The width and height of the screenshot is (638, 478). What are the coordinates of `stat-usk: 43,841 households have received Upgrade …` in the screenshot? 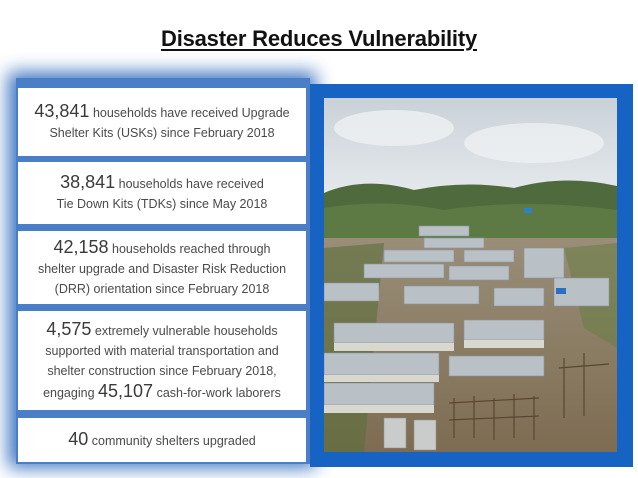 It's located at (162, 122).